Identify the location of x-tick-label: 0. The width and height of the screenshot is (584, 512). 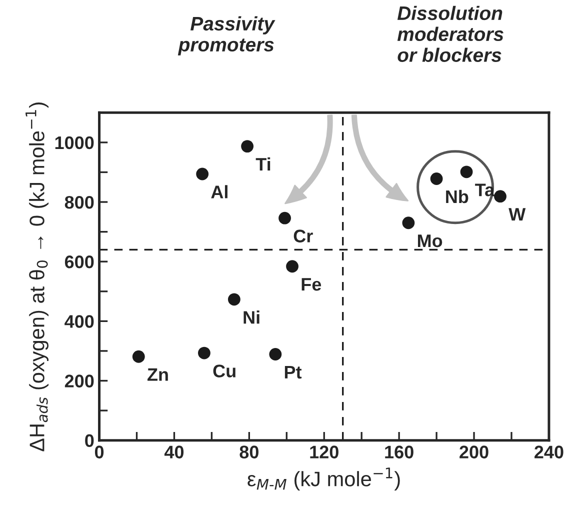
(99, 452).